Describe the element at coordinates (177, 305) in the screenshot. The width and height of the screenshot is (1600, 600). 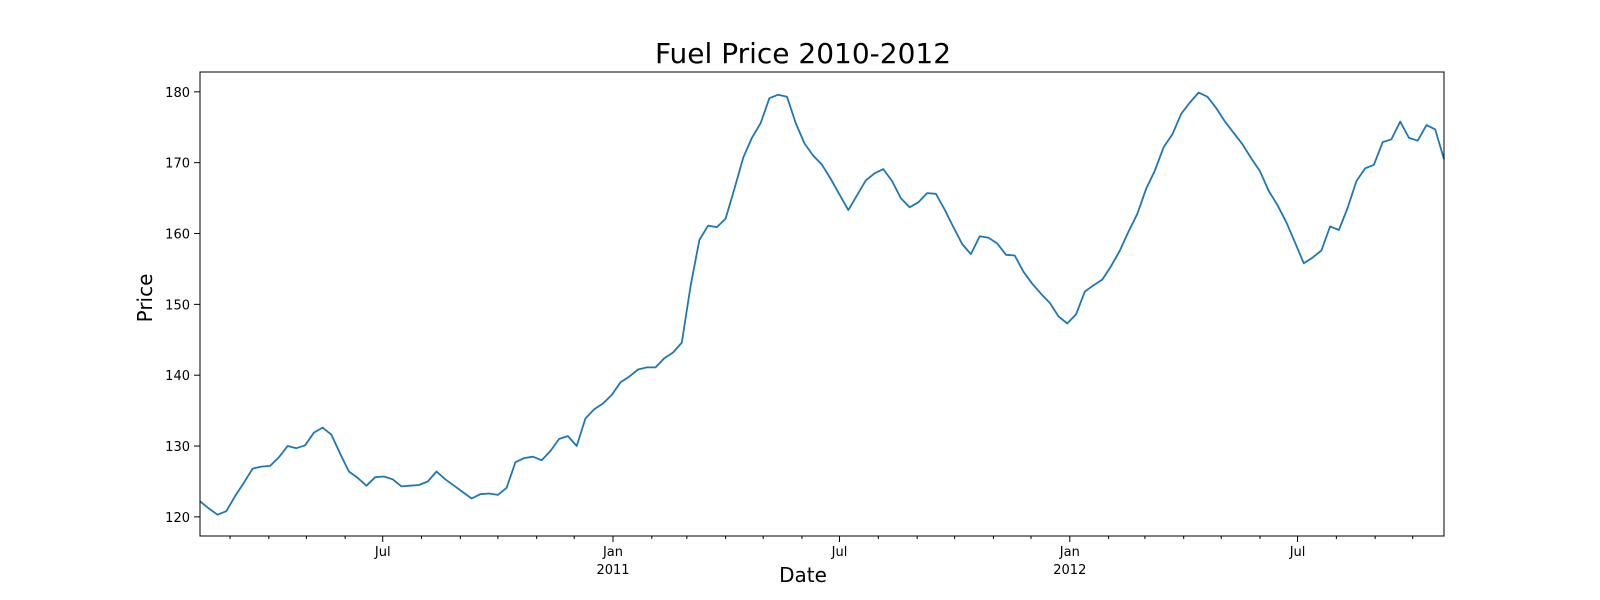
I see `y-tick-label: 150` at that location.